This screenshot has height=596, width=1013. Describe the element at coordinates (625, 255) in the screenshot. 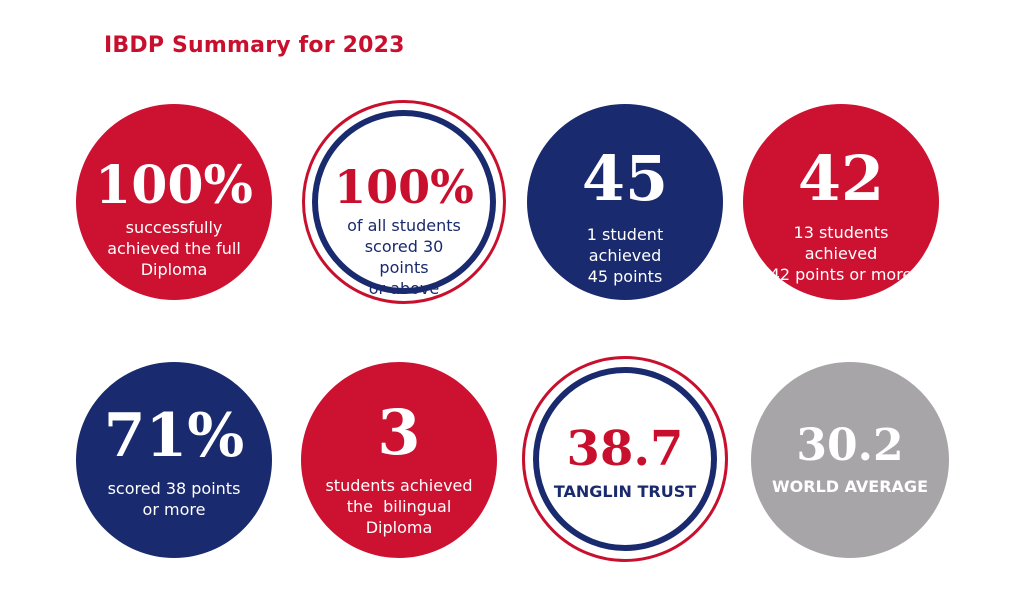

I see `stat-description: 1 student achieved 45 points` at that location.